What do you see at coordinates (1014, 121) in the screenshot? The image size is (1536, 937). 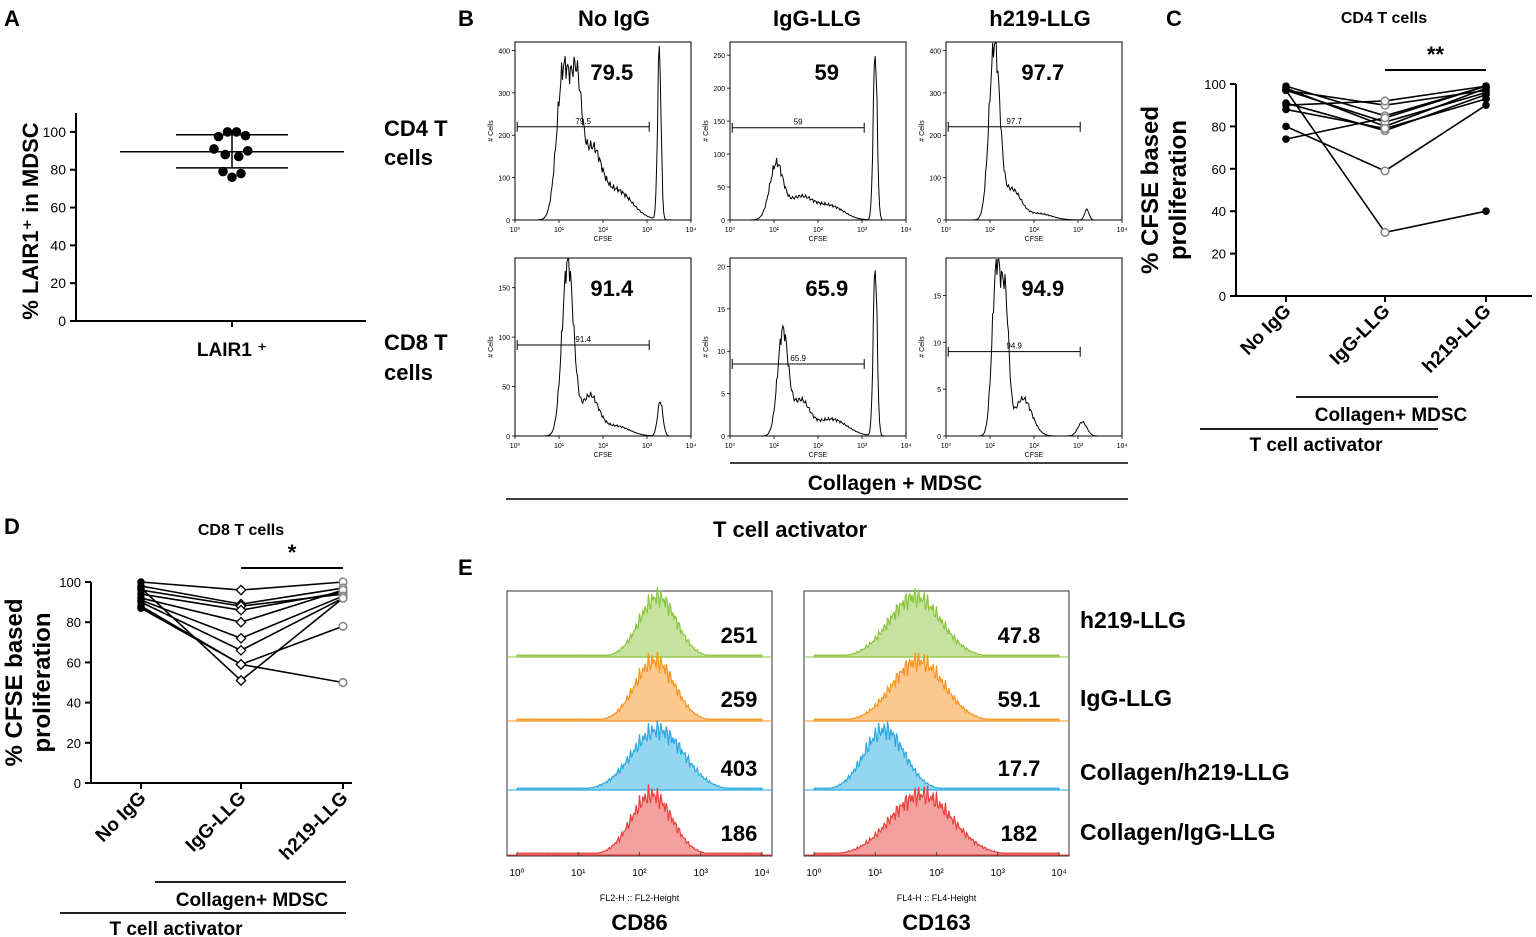 I see `gate-label: 97.7` at bounding box center [1014, 121].